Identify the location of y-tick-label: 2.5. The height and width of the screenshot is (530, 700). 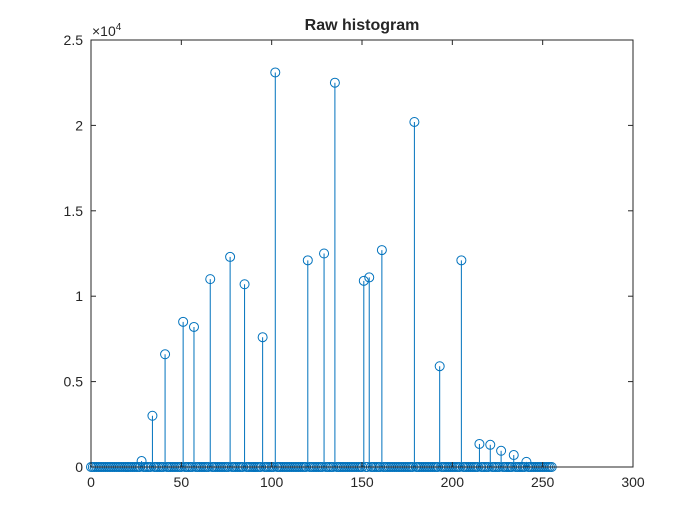
(74, 40).